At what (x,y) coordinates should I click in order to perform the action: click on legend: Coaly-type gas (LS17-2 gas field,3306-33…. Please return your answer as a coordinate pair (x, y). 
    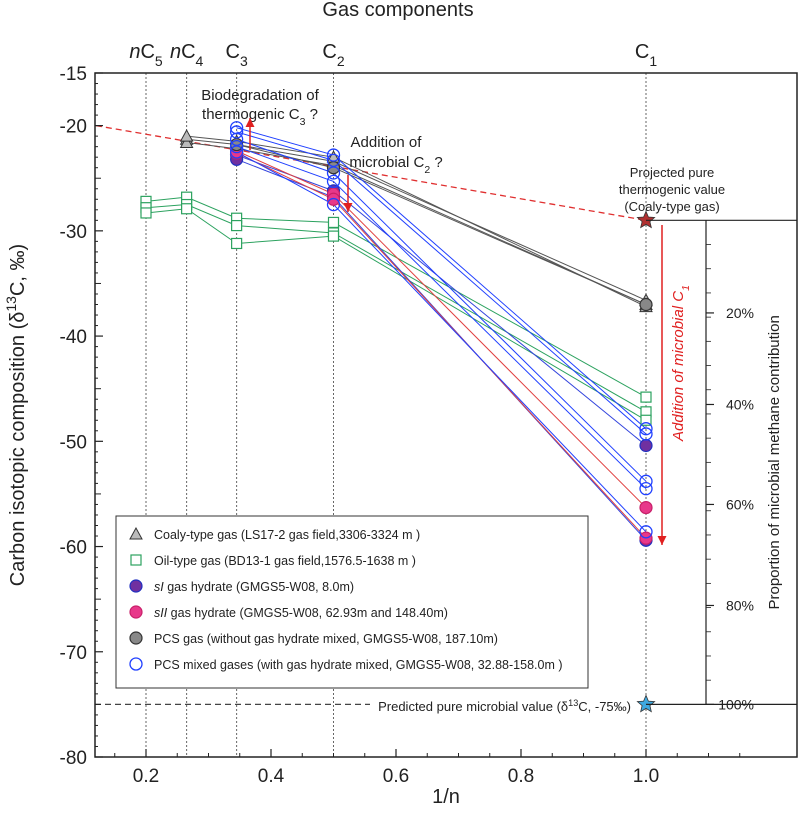
    Looking at the image, I should click on (352, 602).